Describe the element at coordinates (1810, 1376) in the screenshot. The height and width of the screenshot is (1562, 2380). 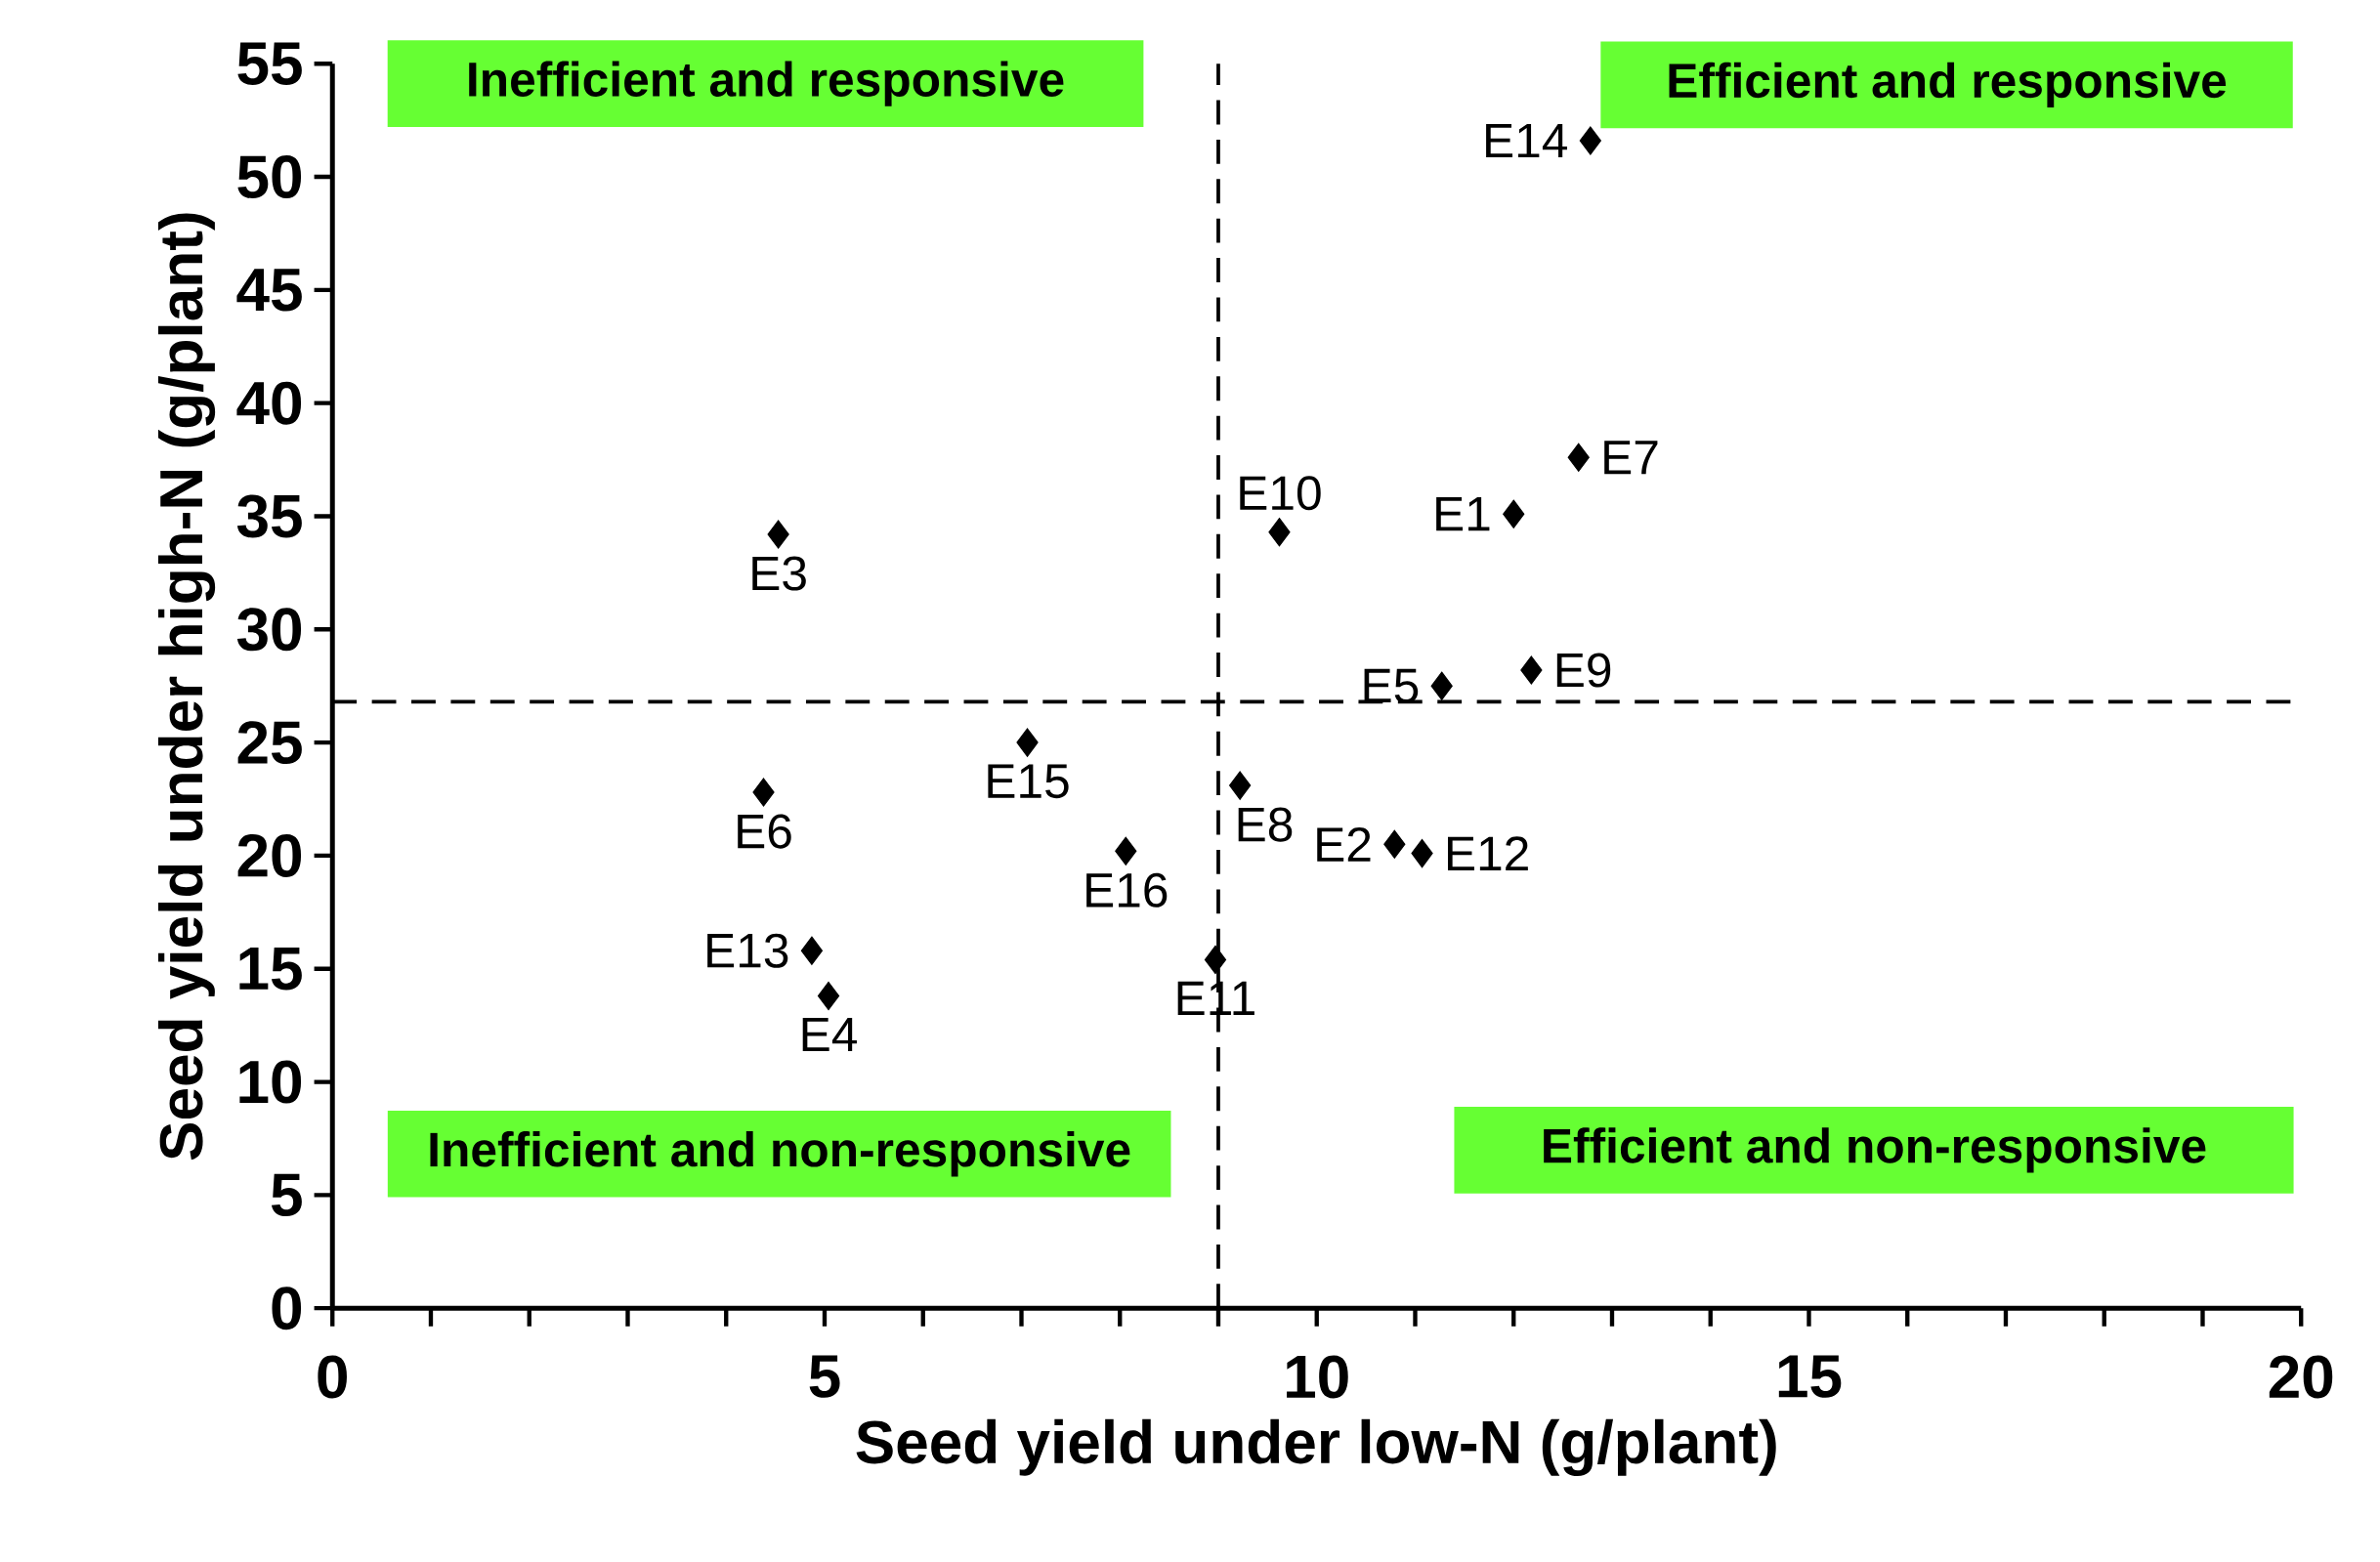
I see `x-tick-label: 15` at that location.